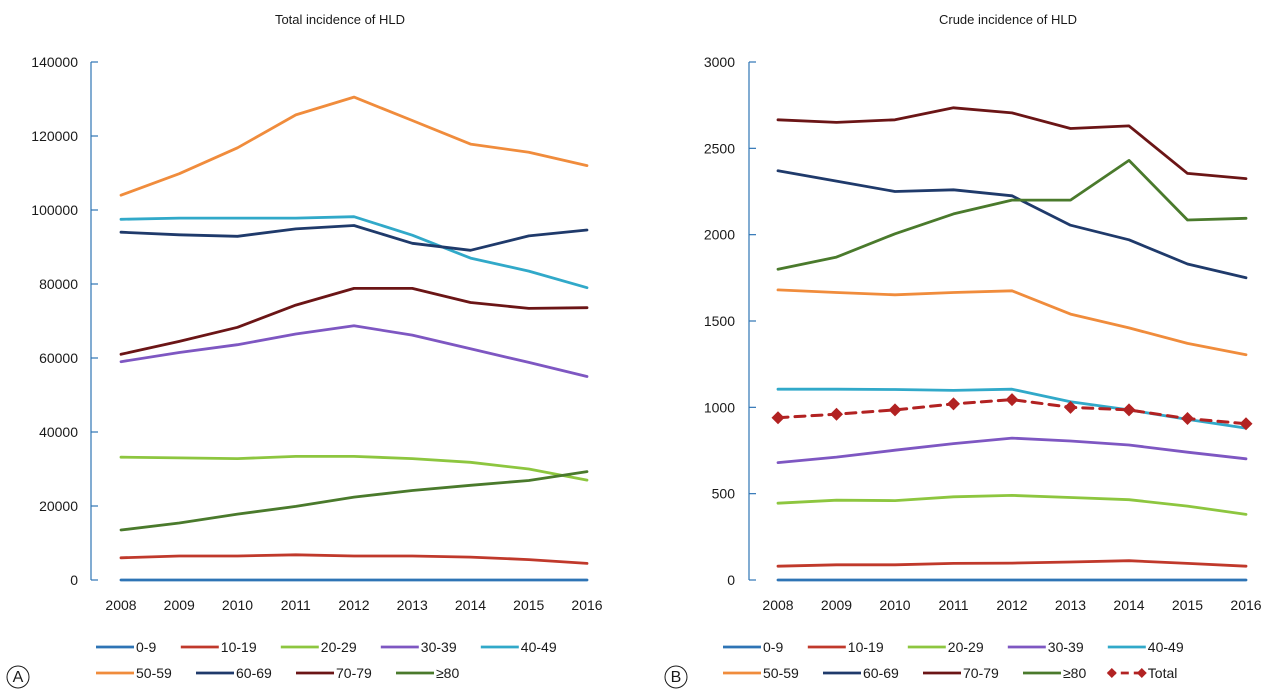  Describe the element at coordinates (54, 62) in the screenshot. I see `y-tick-label: 140000` at that location.